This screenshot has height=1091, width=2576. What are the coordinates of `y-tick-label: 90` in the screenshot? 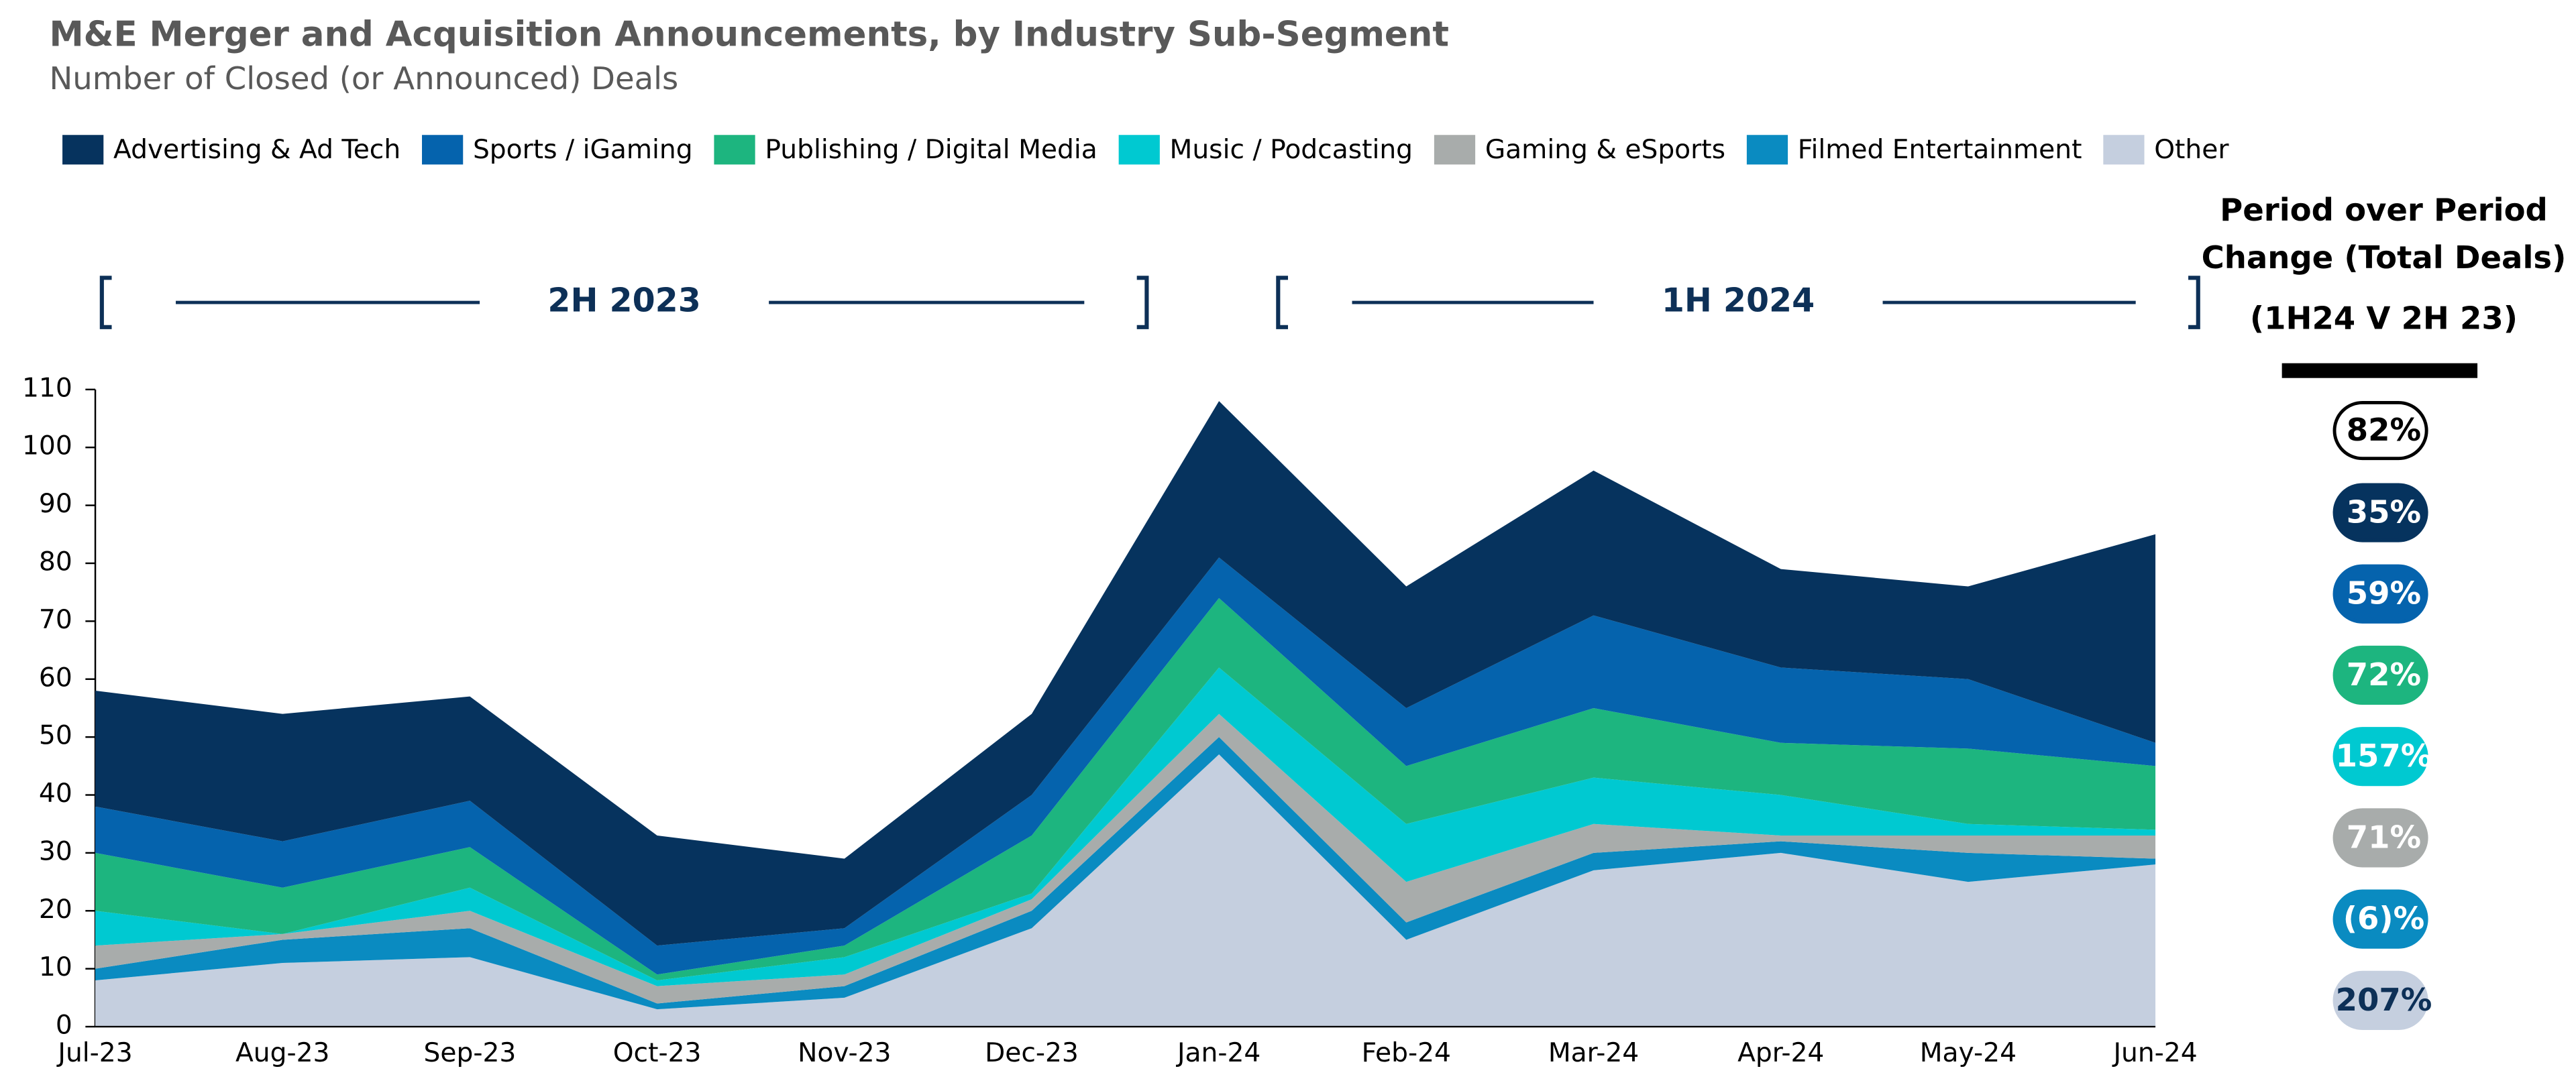 It's located at (55, 504).